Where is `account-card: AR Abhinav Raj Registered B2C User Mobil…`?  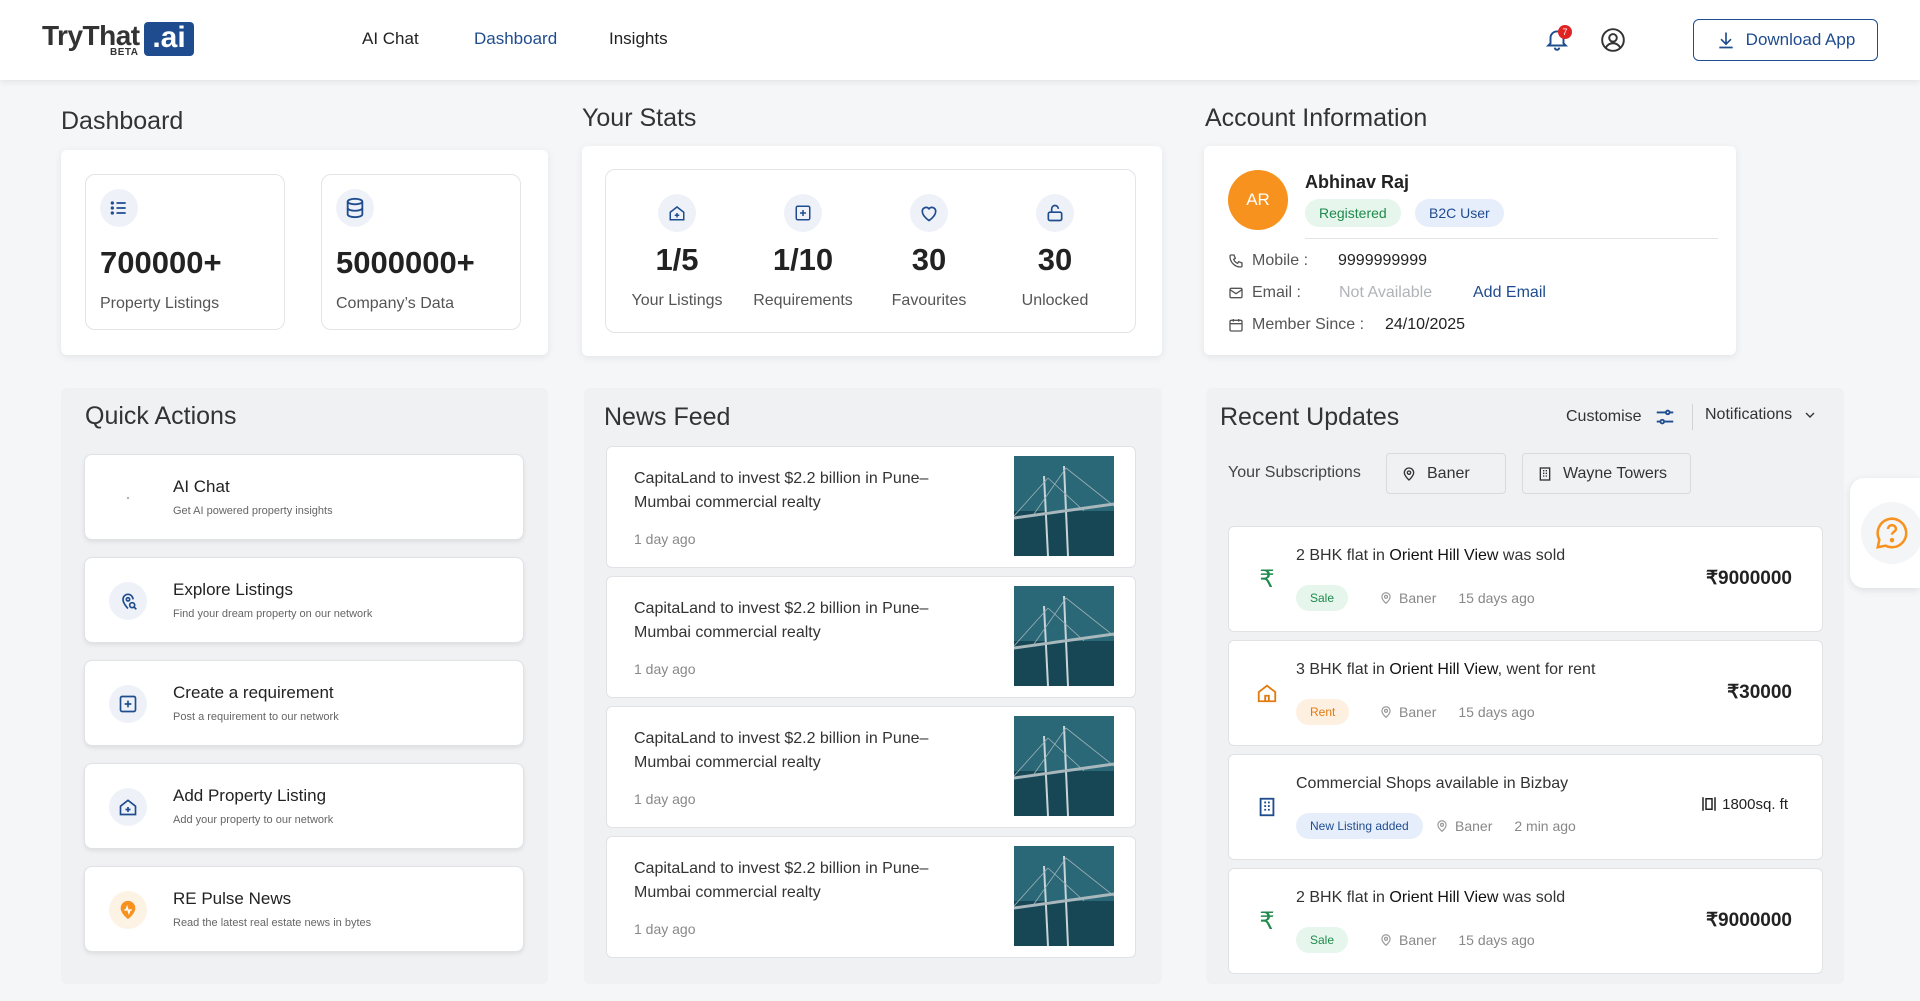 account-card: AR Abhinav Raj Registered B2C User Mobil… is located at coordinates (1470, 250).